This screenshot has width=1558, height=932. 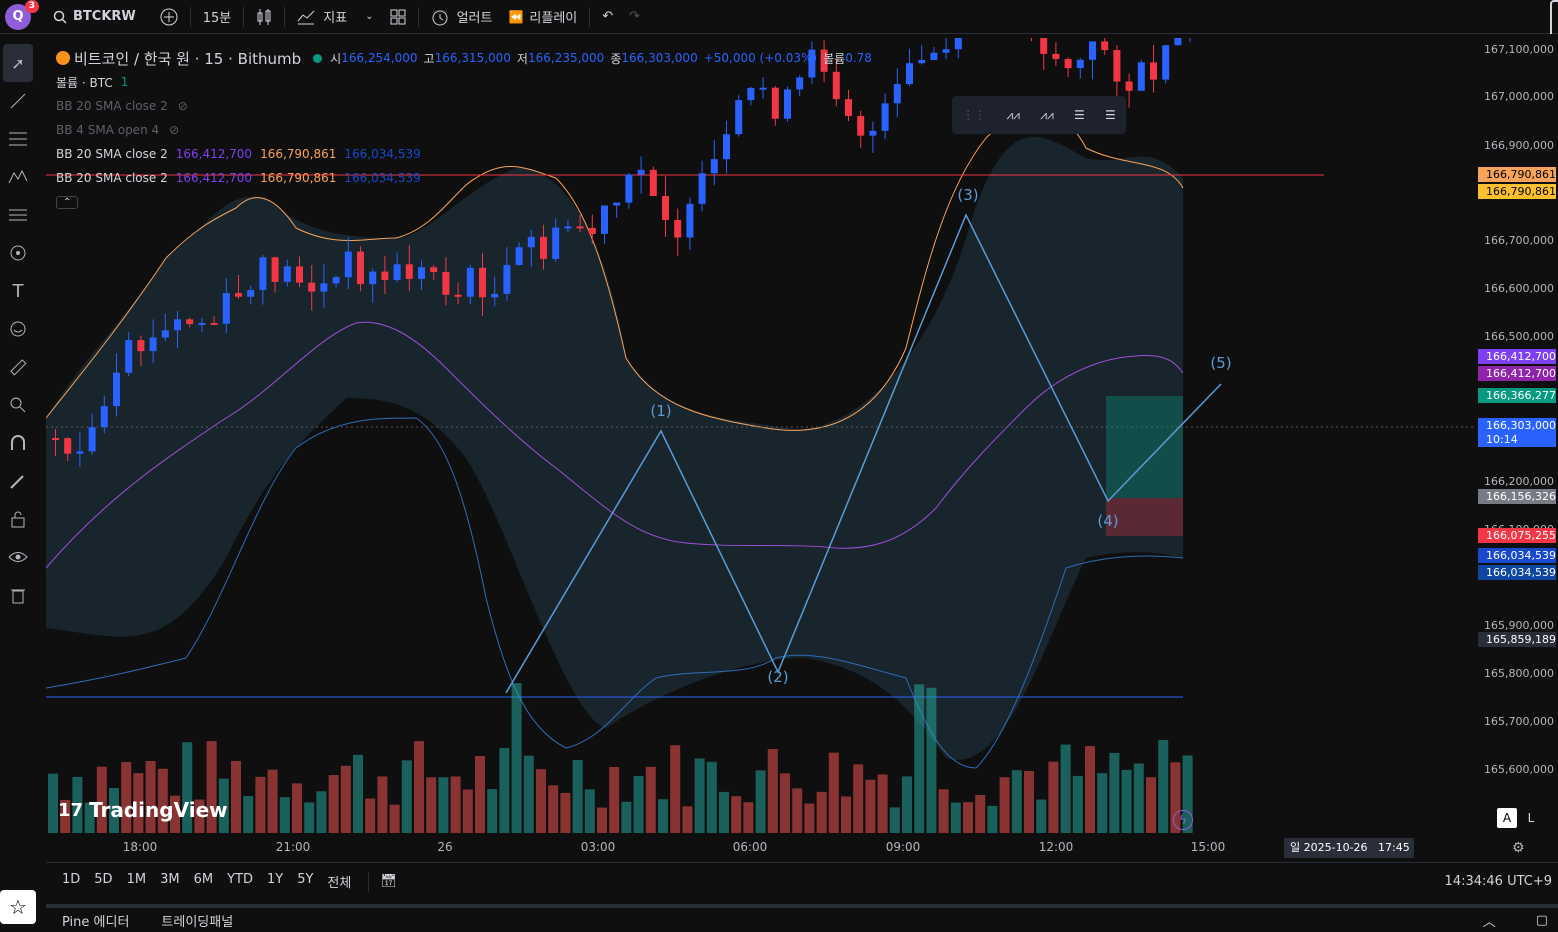 What do you see at coordinates (1107, 521) in the screenshot?
I see `elliott-wave-label: (4)` at bounding box center [1107, 521].